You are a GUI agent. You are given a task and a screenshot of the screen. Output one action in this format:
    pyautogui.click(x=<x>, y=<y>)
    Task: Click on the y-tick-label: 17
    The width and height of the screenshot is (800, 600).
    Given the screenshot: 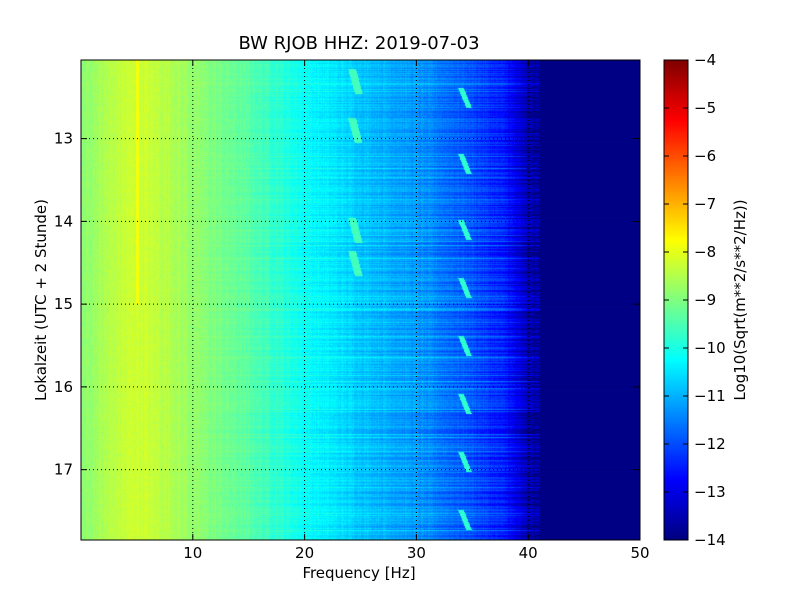 What is the action you would take?
    pyautogui.click(x=63, y=470)
    